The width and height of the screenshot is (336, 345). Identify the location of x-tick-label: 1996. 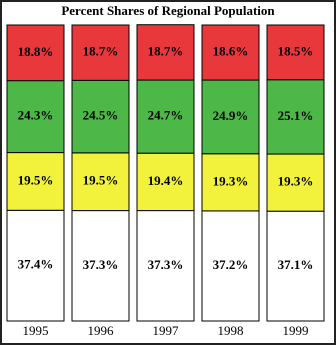
(101, 330).